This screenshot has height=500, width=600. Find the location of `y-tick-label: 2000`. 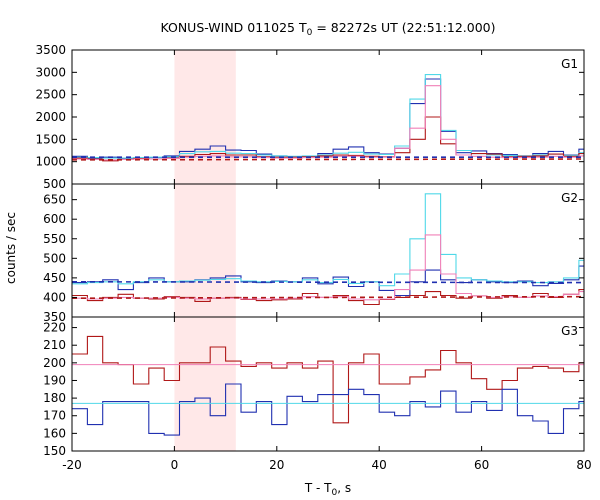

y-tick-label: 2000 is located at coordinates (50, 117).